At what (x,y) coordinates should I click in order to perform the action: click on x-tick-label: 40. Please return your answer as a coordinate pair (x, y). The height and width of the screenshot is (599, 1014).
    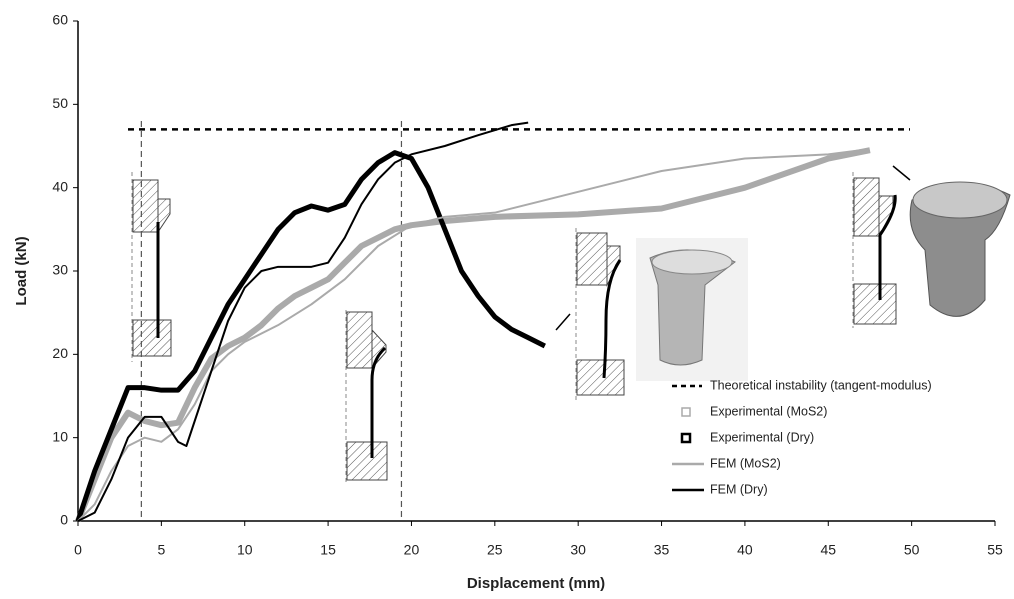
    Looking at the image, I should click on (745, 550).